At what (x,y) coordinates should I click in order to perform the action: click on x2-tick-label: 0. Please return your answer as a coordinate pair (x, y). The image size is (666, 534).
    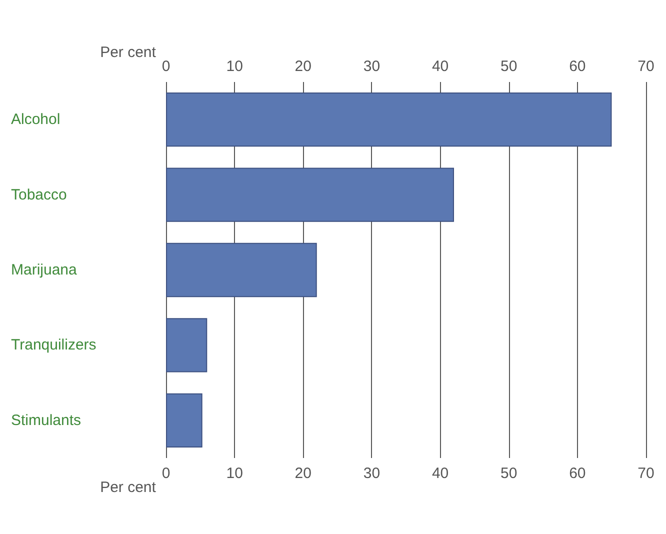
    Looking at the image, I should click on (166, 66).